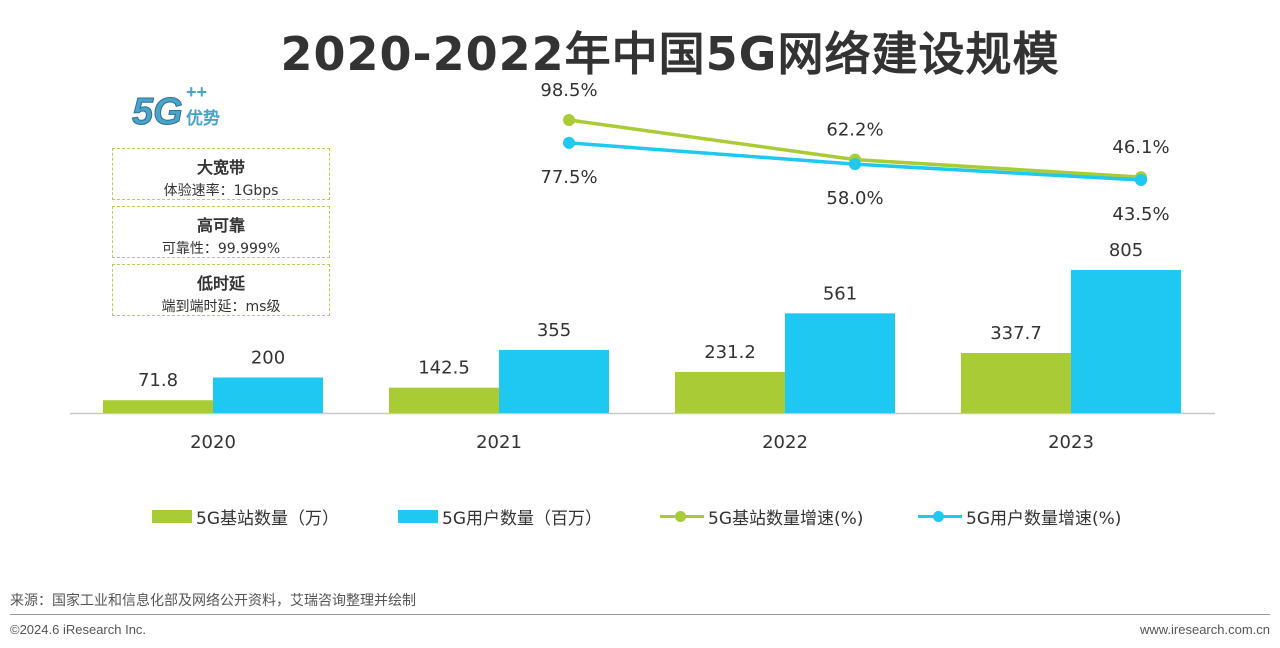 This screenshot has height=648, width=1280. What do you see at coordinates (220, 225) in the screenshot?
I see `feature-title: 高可靠` at bounding box center [220, 225].